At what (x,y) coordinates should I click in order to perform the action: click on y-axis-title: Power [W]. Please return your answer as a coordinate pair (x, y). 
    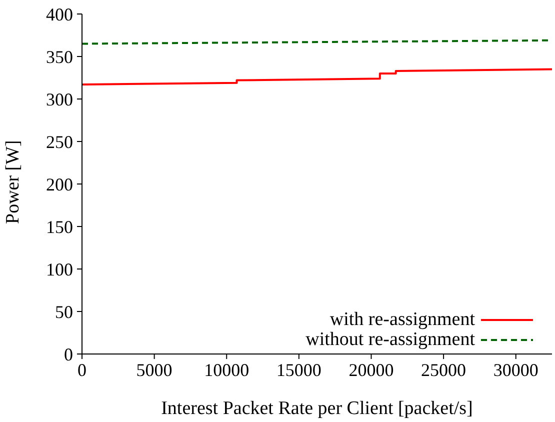
    Looking at the image, I should click on (13, 182).